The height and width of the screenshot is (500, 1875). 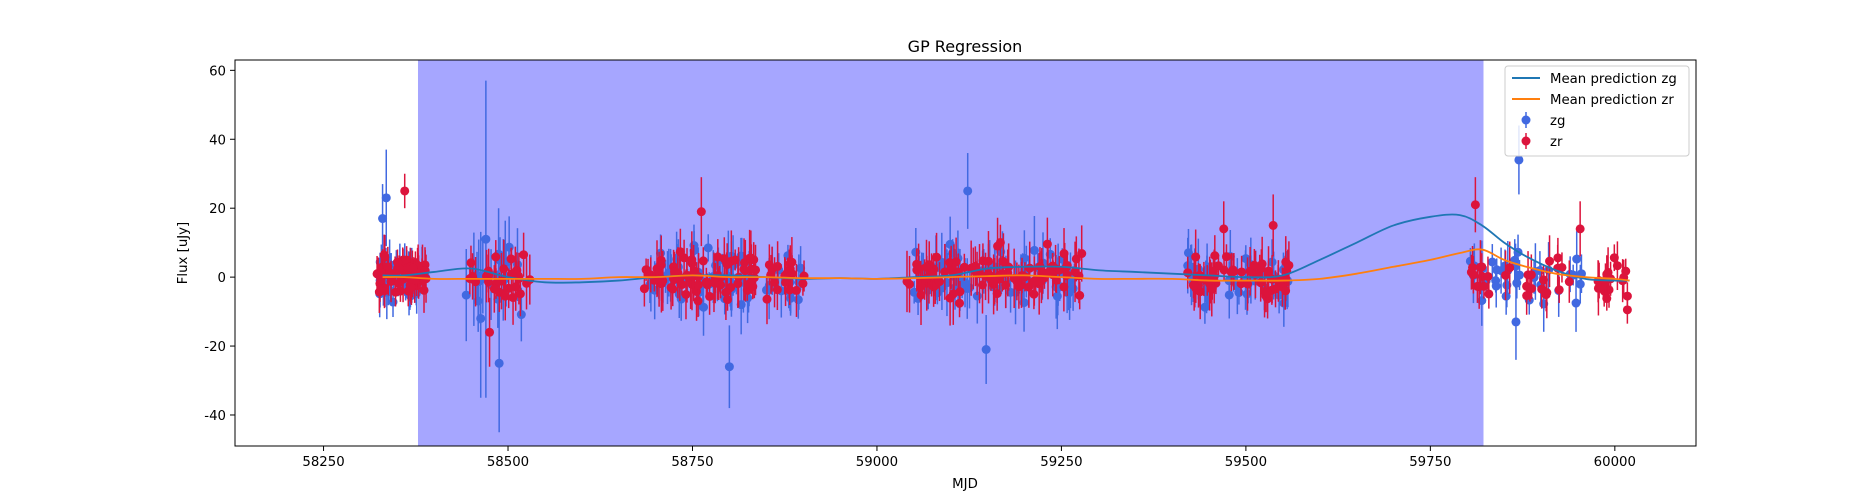 What do you see at coordinates (1613, 79) in the screenshot?
I see `legend-label-zg-prediction: Mean prediction zg` at bounding box center [1613, 79].